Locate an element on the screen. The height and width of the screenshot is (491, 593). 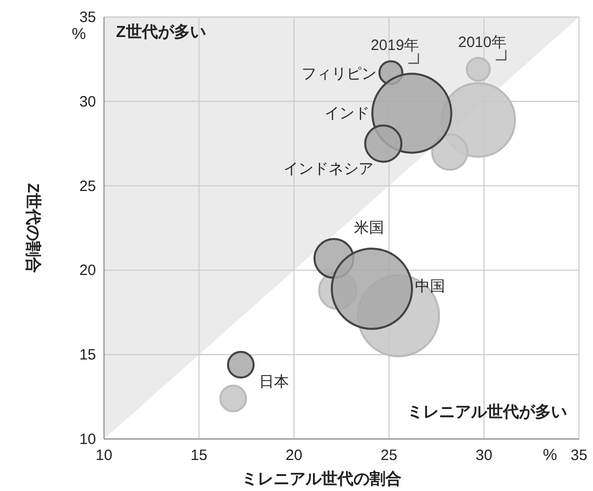
annotation: 中国 is located at coordinates (429, 286).